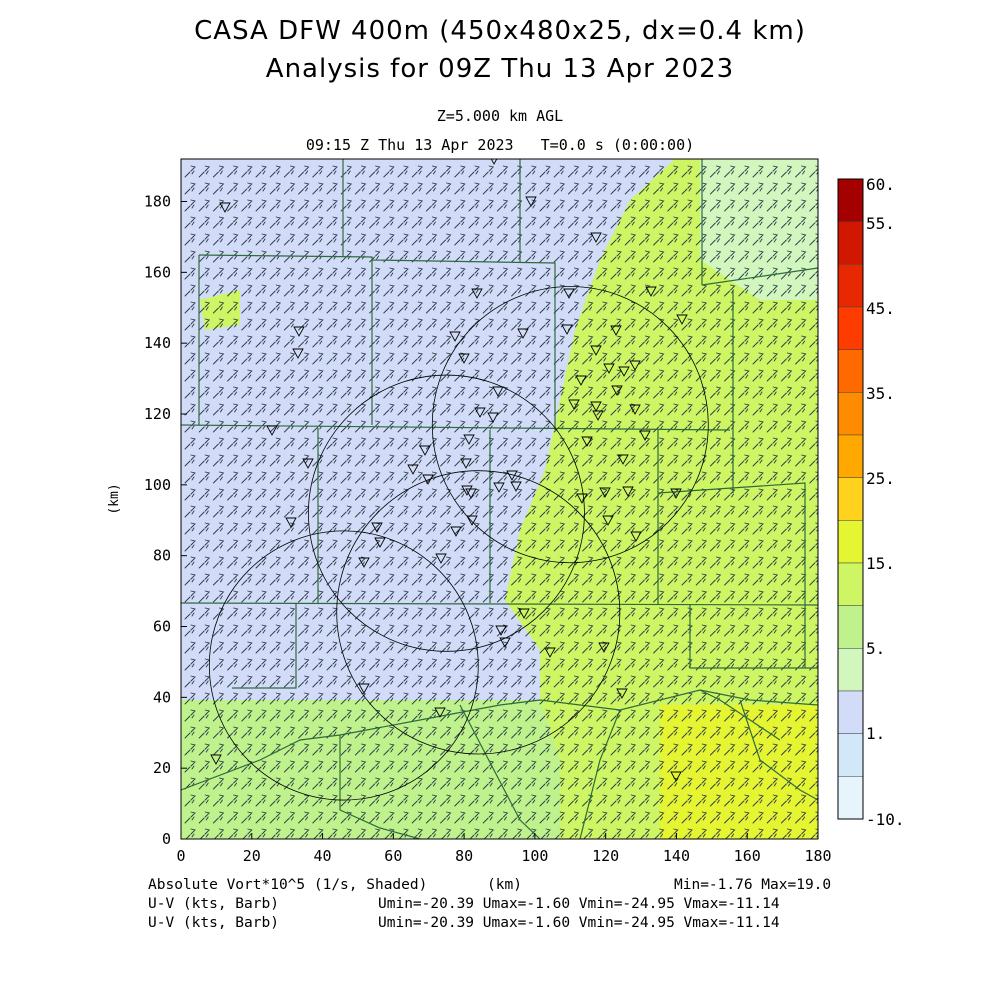  I want to click on y-tick-label: 180, so click(157, 202).